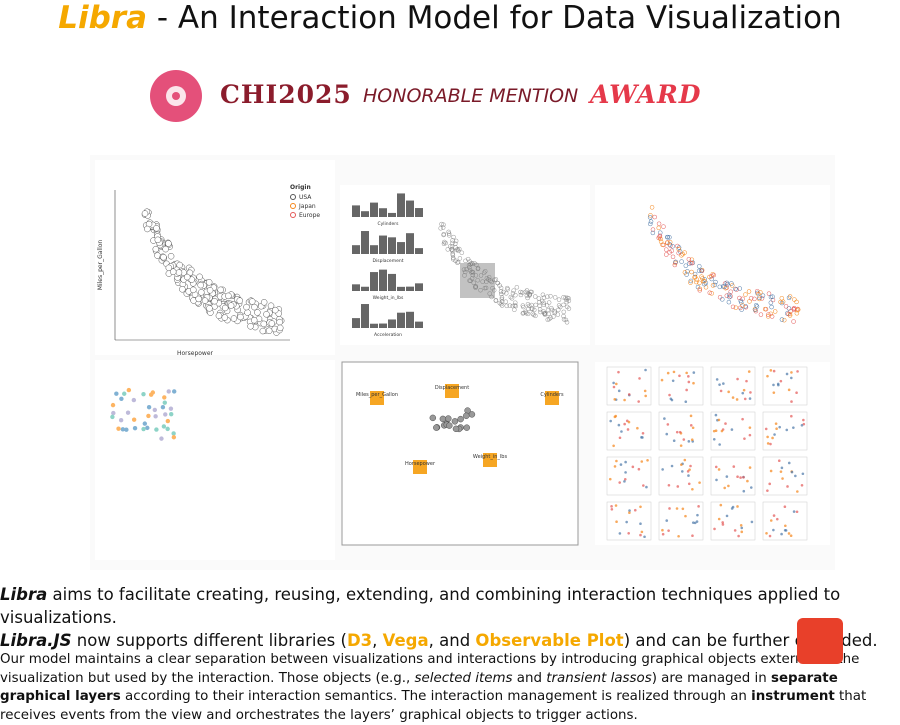 The width and height of the screenshot is (900, 725). Describe the element at coordinates (195, 353) in the screenshot. I see `x-axis-label: Horsepower` at that location.